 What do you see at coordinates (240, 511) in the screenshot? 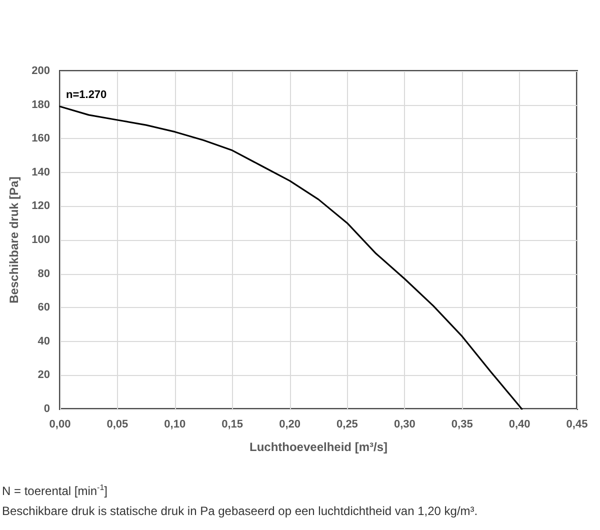
I see `text: Beschikbare druk is statische druk in Pa gebaseerd op een luchtdichtheid van 1,20 kg/m³.` at bounding box center [240, 511].